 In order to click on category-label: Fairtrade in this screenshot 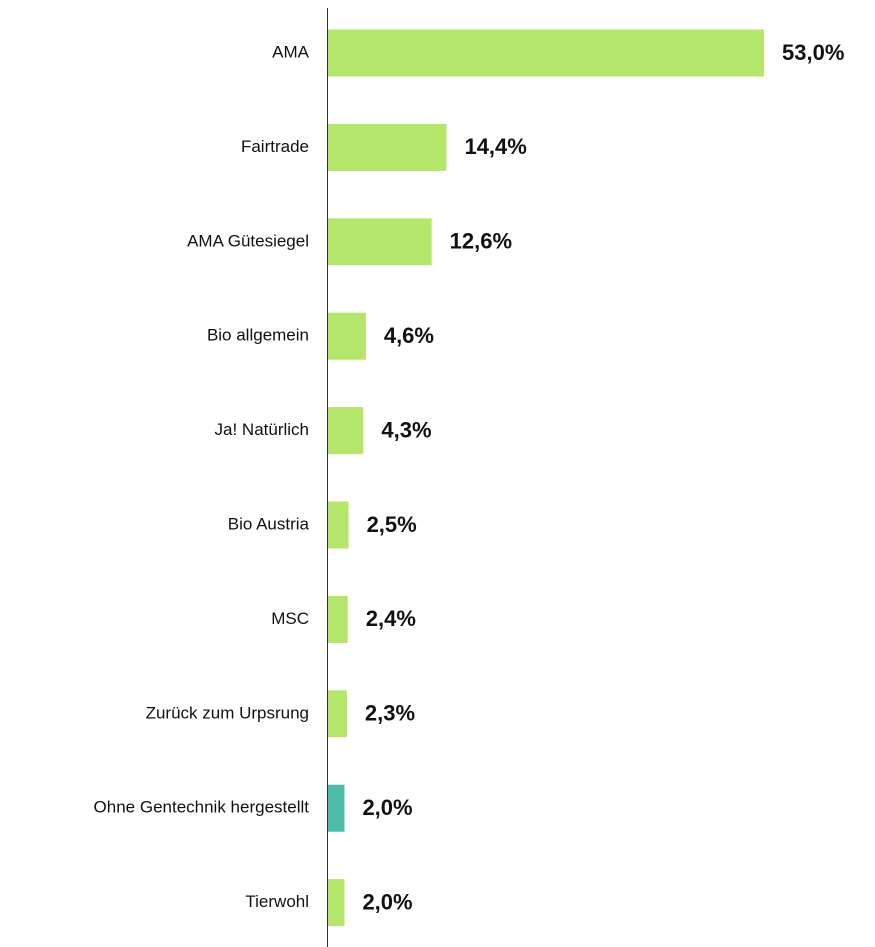, I will do `click(275, 146)`.